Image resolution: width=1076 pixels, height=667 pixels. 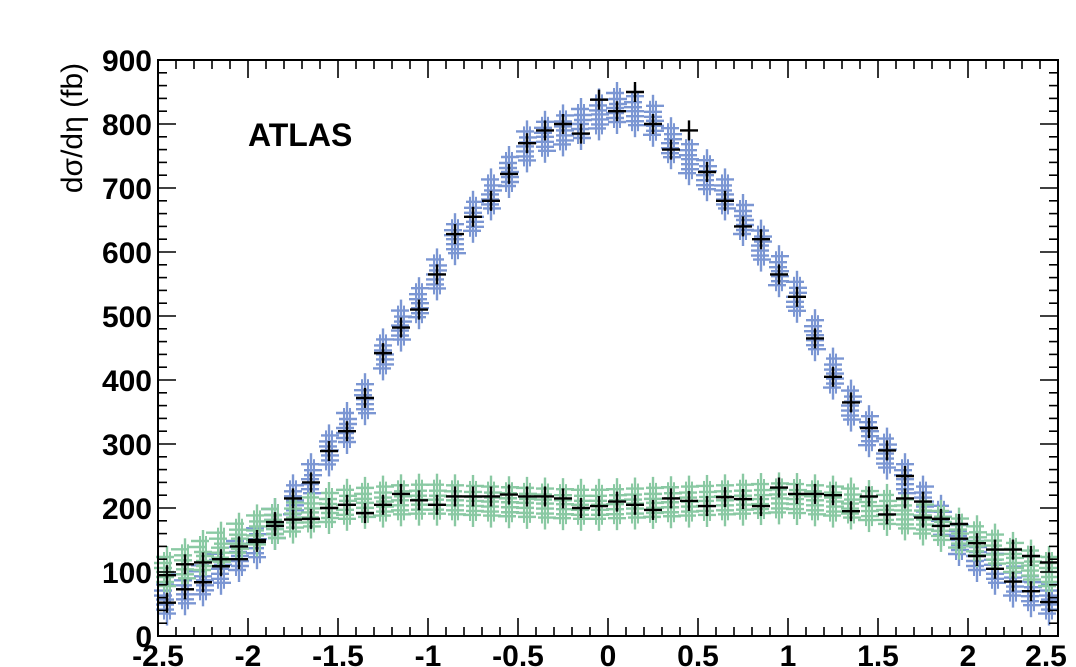 I want to click on y-tick-labels: 0 100 200 300 400 500 600 700 800 900, so click(x=127, y=349).